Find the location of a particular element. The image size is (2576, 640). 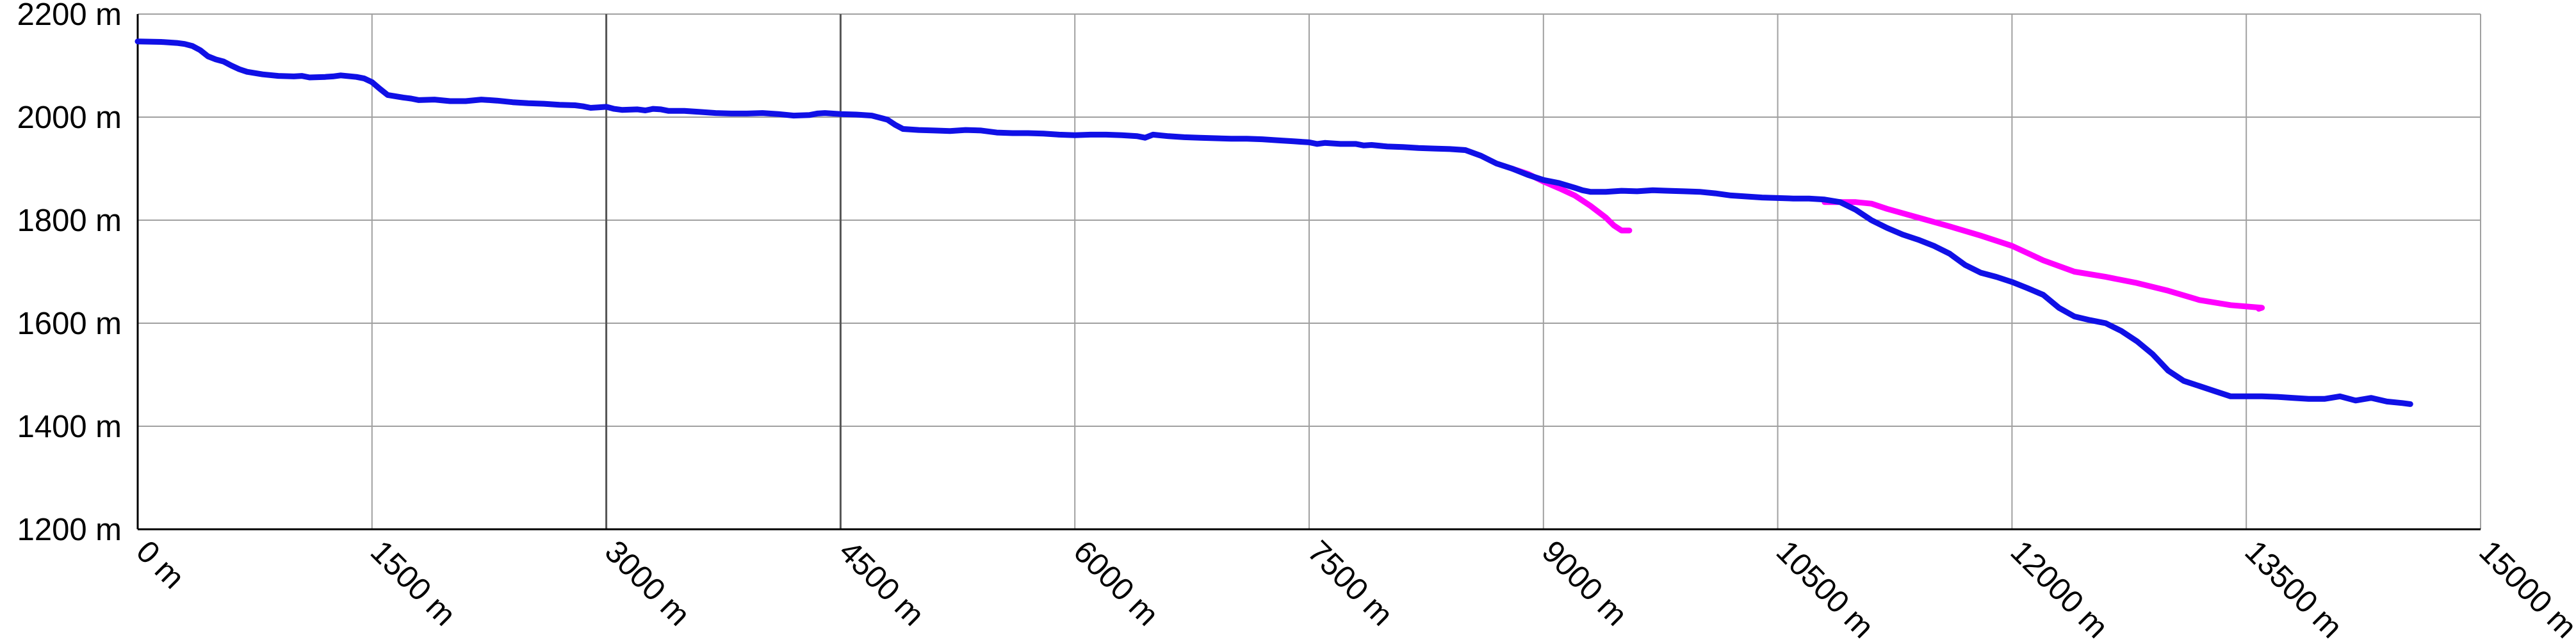

y-tick-label: 1600 m is located at coordinates (69, 324).